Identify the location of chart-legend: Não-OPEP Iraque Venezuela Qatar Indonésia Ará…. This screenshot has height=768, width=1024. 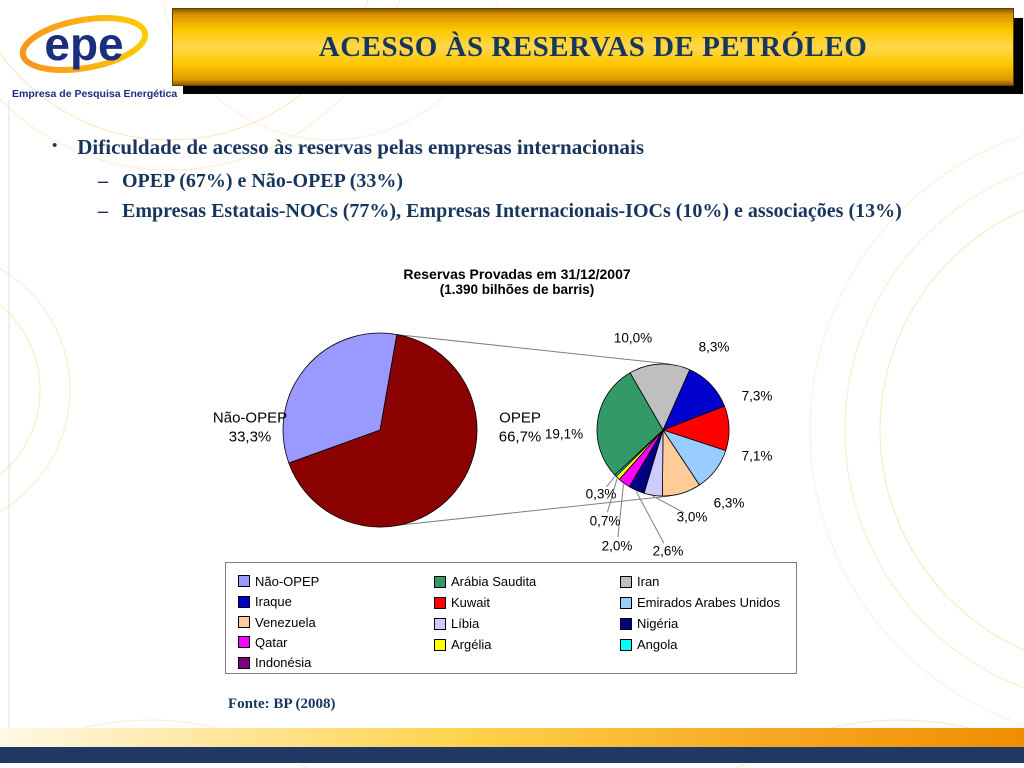
(511, 618).